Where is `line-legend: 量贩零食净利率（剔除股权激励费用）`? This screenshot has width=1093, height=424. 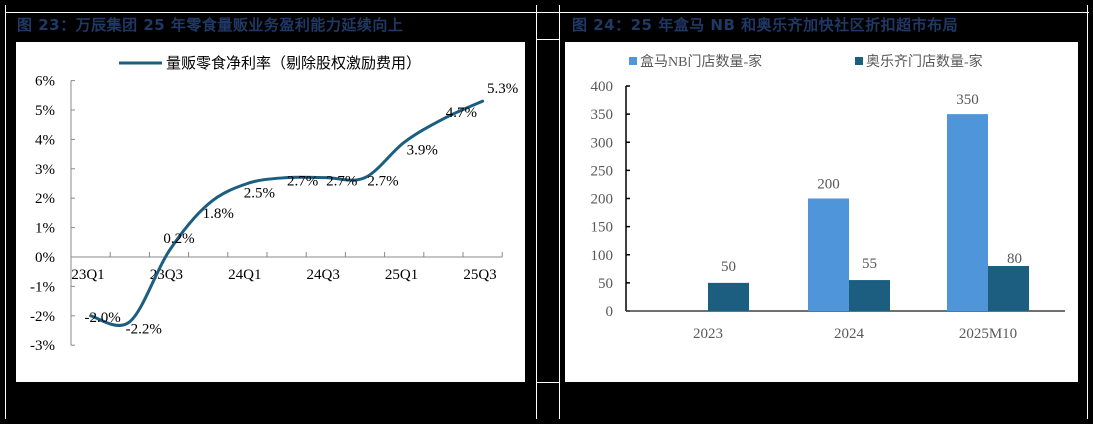
line-legend: 量贩零食净利率（剔除股权激励费用） is located at coordinates (270, 63).